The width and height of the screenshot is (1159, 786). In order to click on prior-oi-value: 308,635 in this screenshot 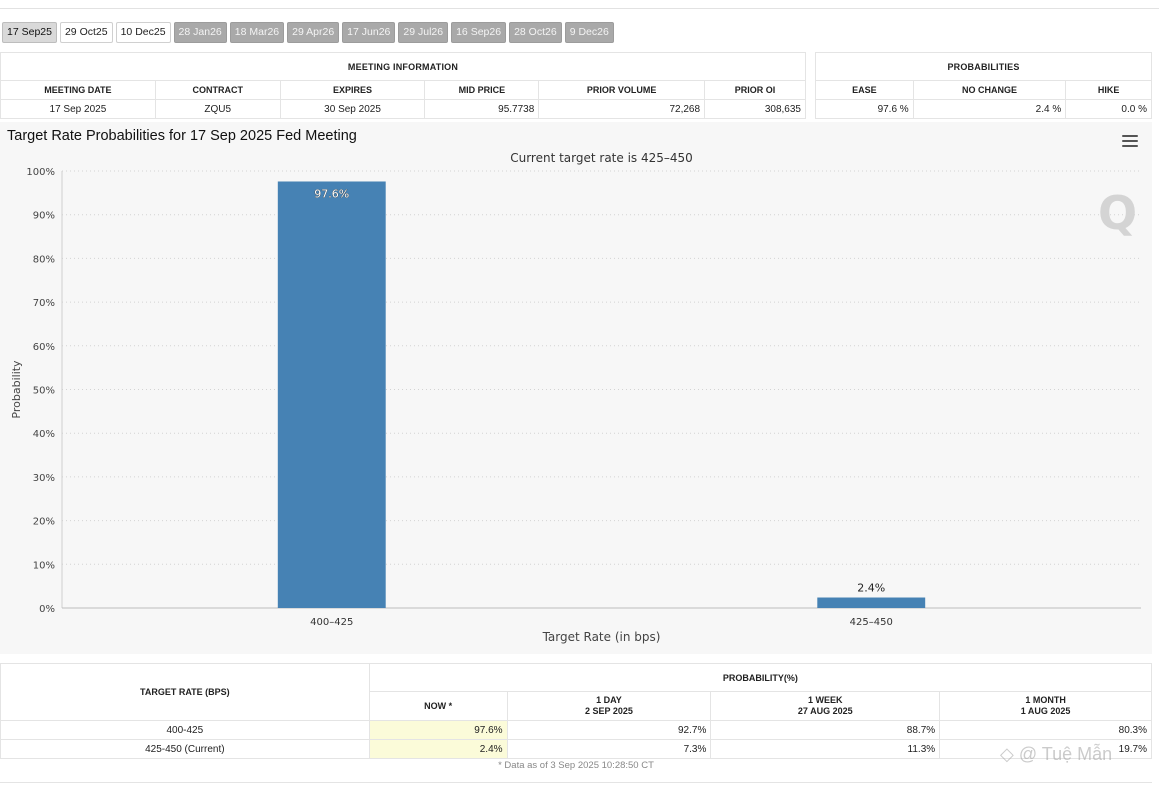, I will do `click(755, 109)`.